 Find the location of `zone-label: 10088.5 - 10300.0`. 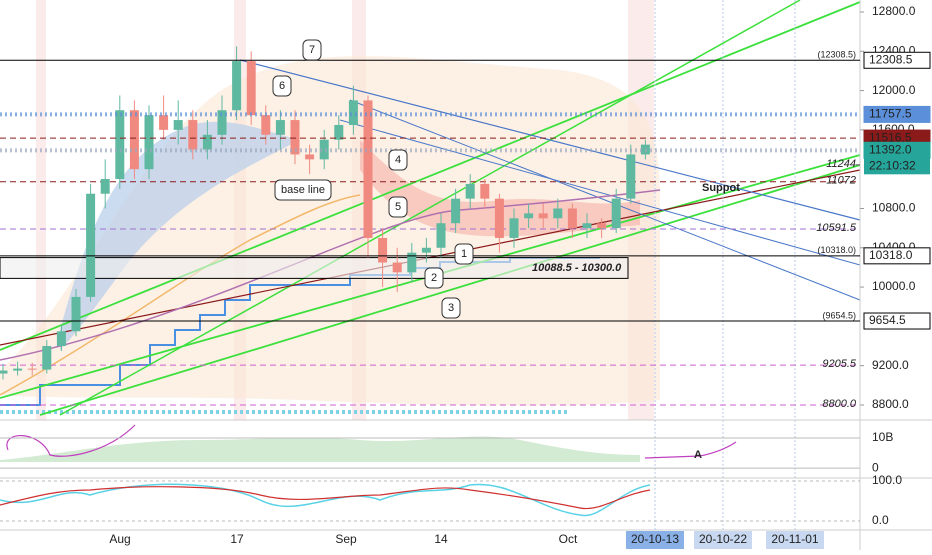

zone-label: 10088.5 - 10300.0 is located at coordinates (577, 268).